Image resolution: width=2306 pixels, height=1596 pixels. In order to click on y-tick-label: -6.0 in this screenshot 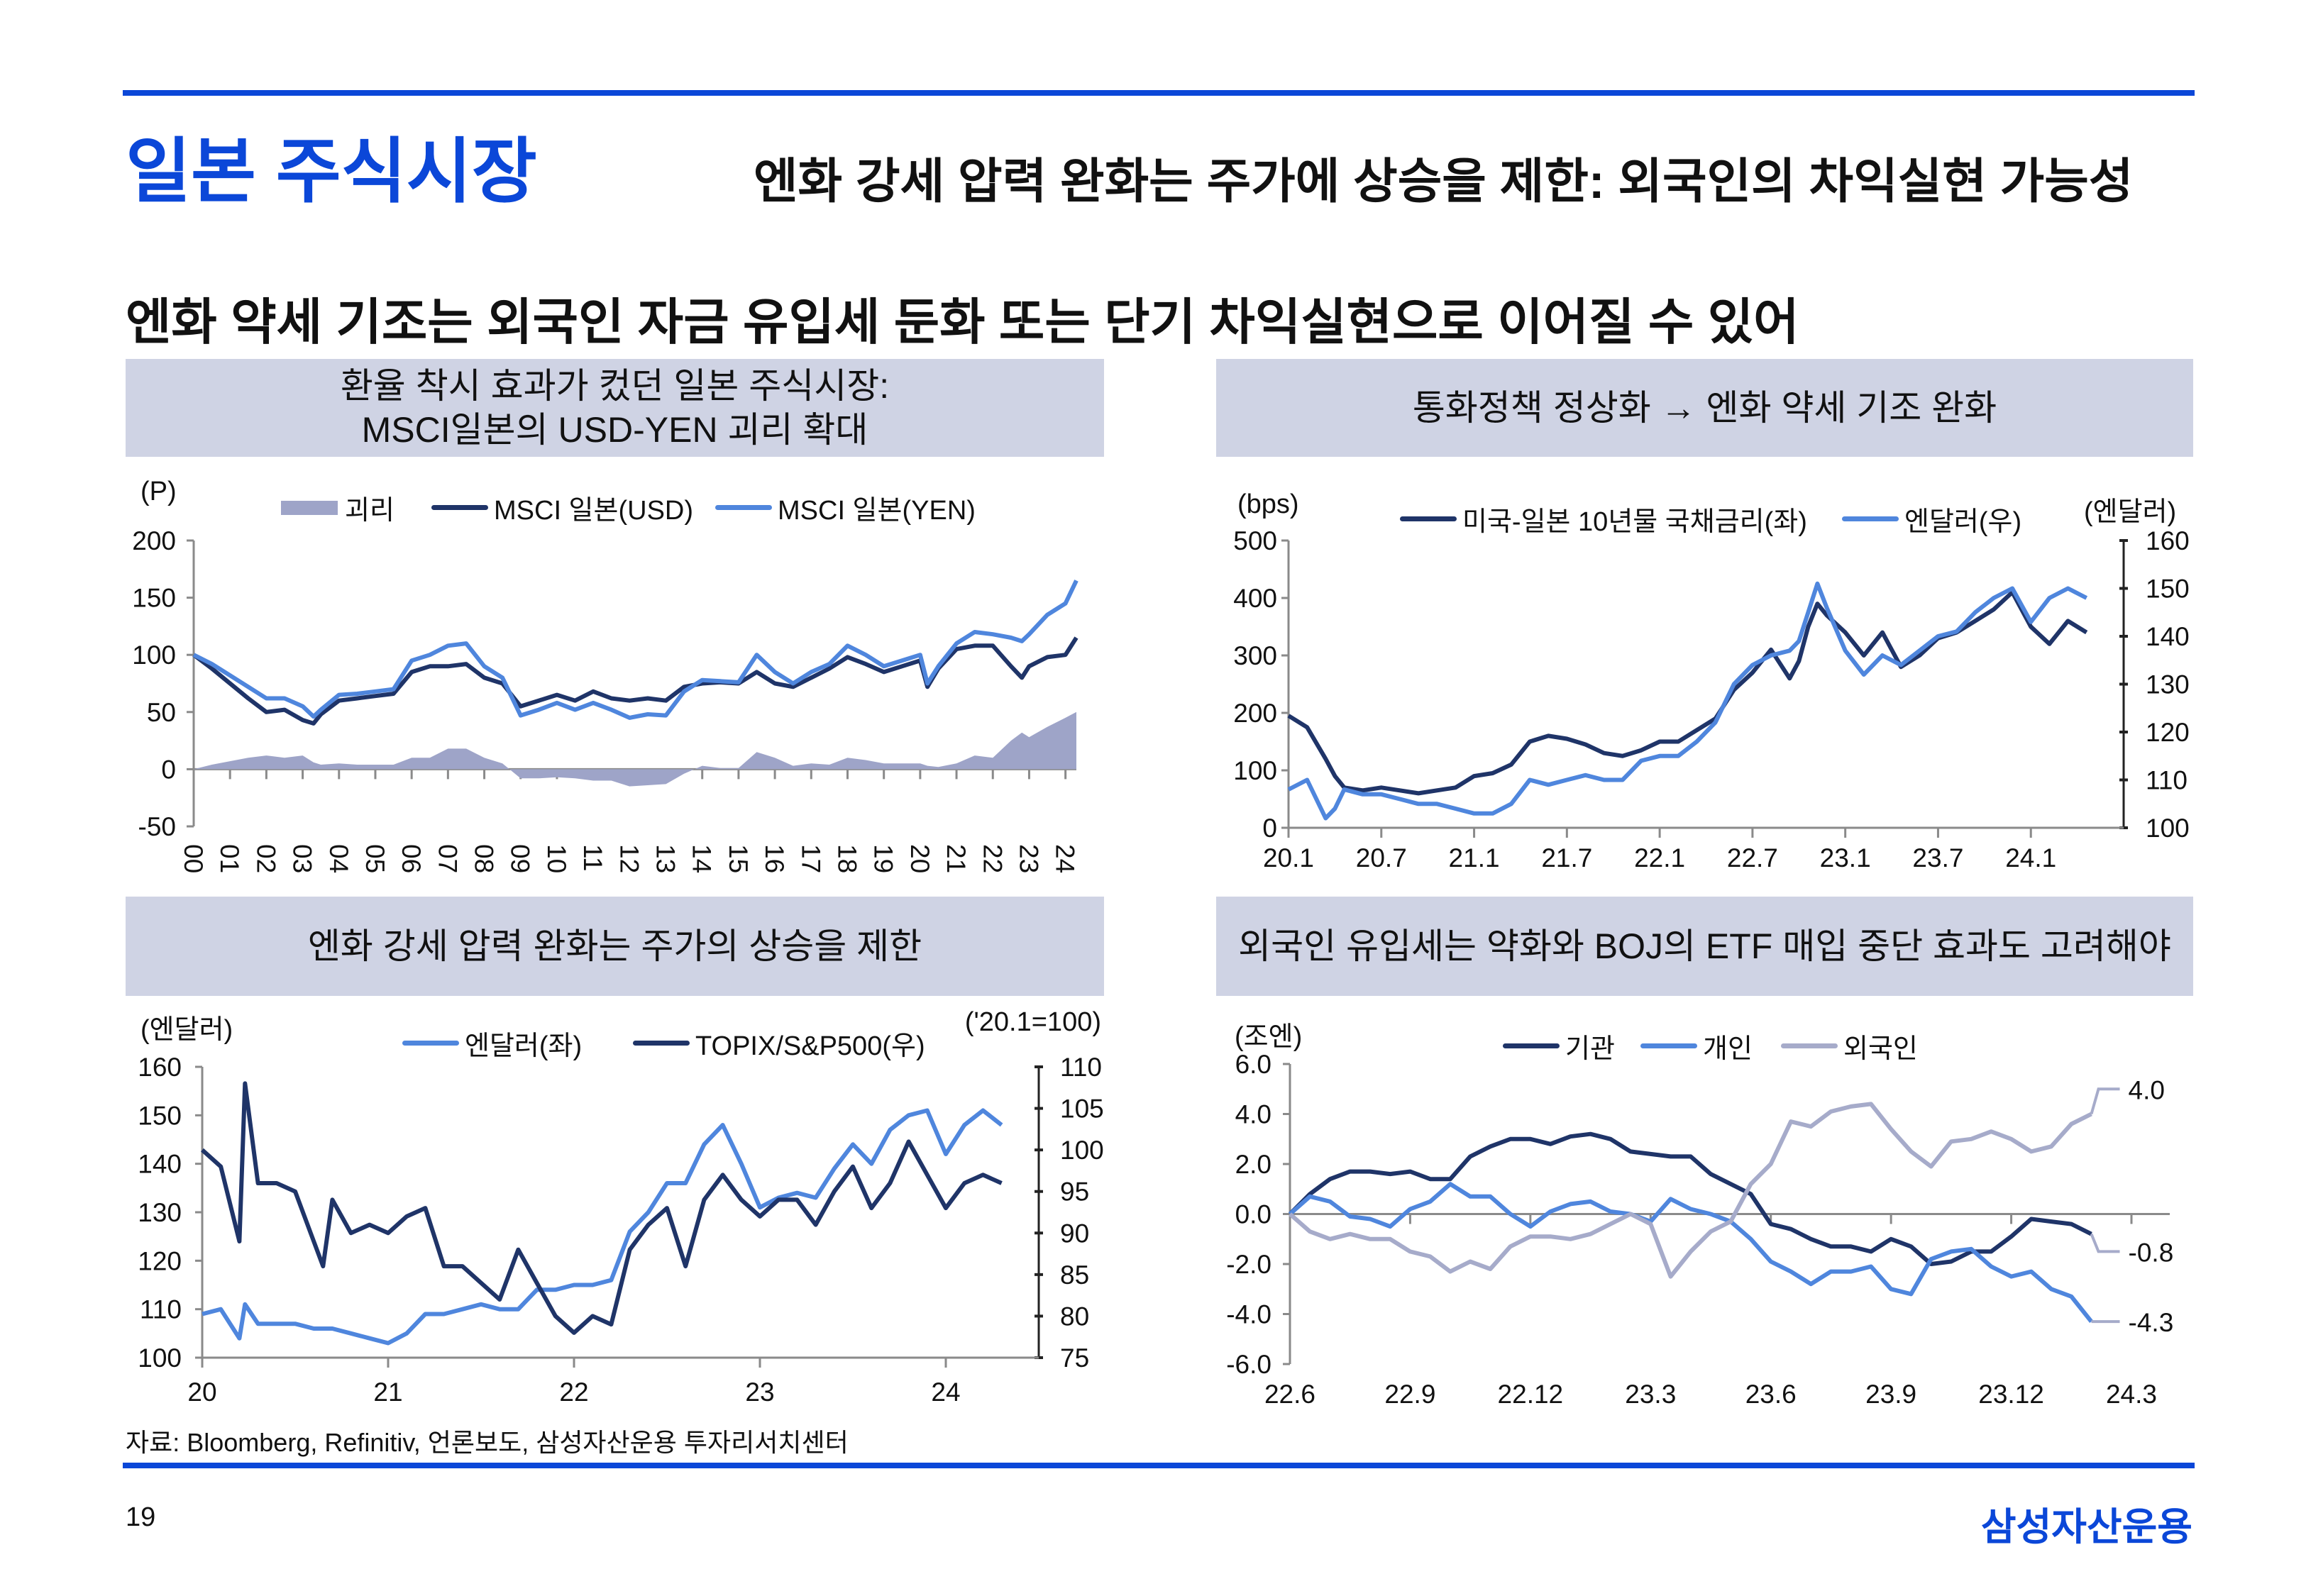, I will do `click(1248, 1364)`.